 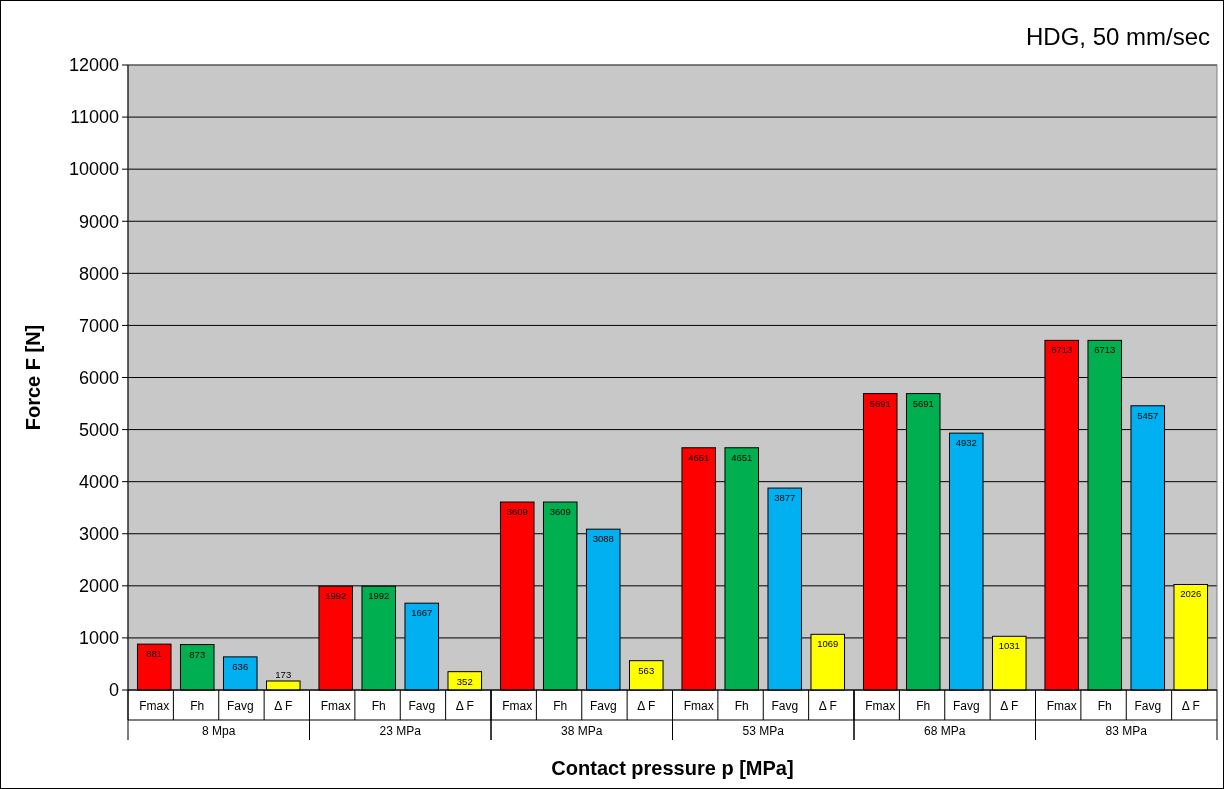 I want to click on data-label: 1069, so click(x=828, y=644).